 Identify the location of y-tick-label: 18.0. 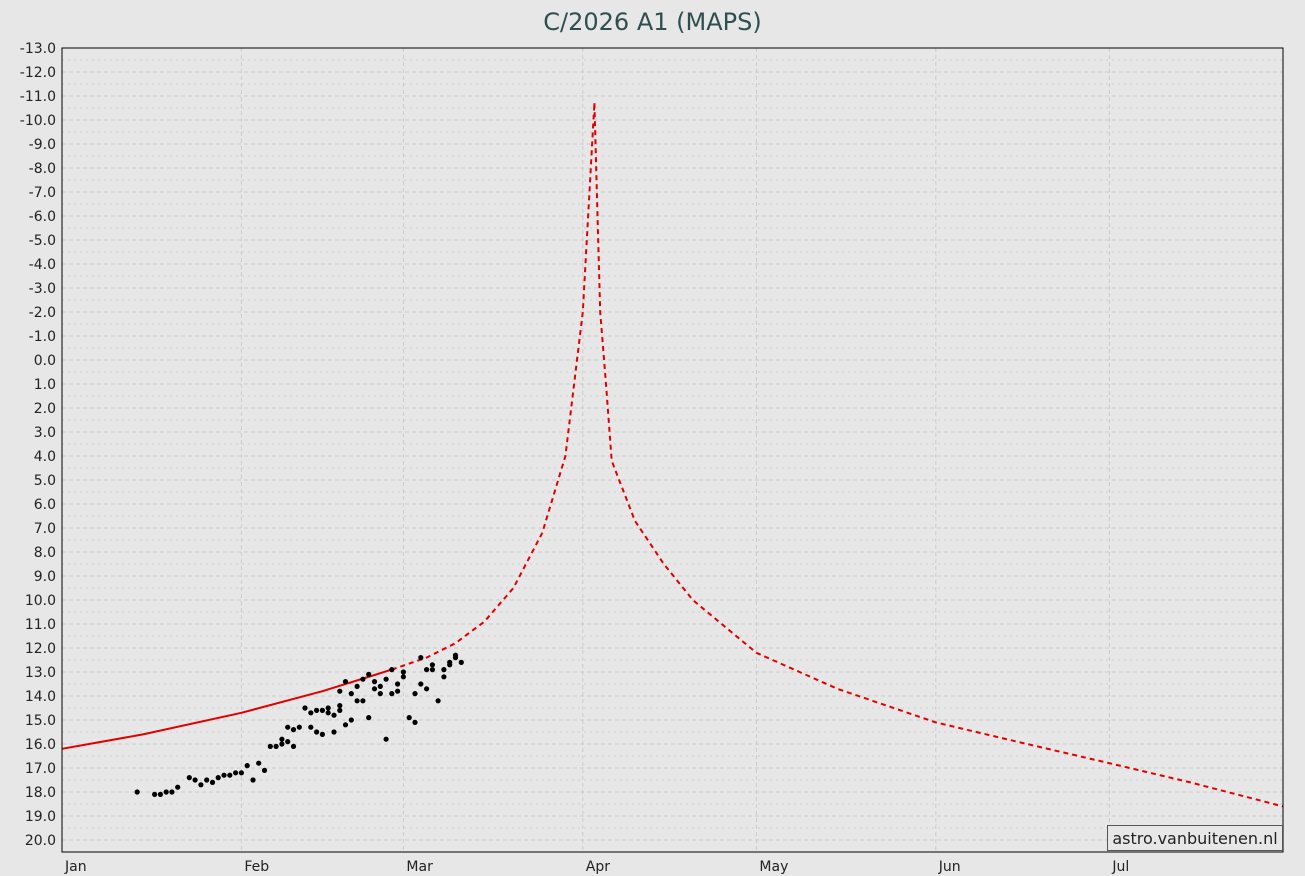
(40, 793).